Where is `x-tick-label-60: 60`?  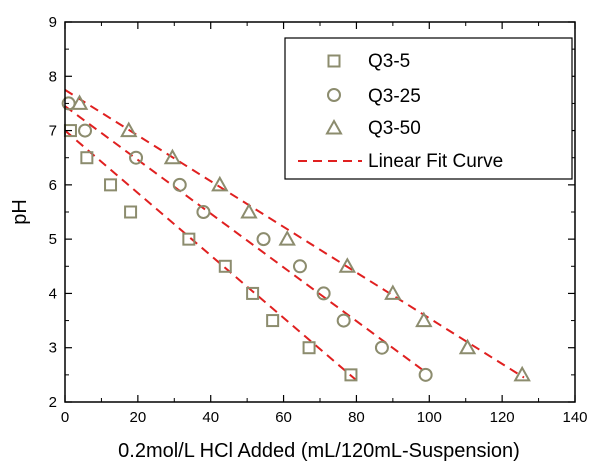 x-tick-label-60: 60 is located at coordinates (283, 417).